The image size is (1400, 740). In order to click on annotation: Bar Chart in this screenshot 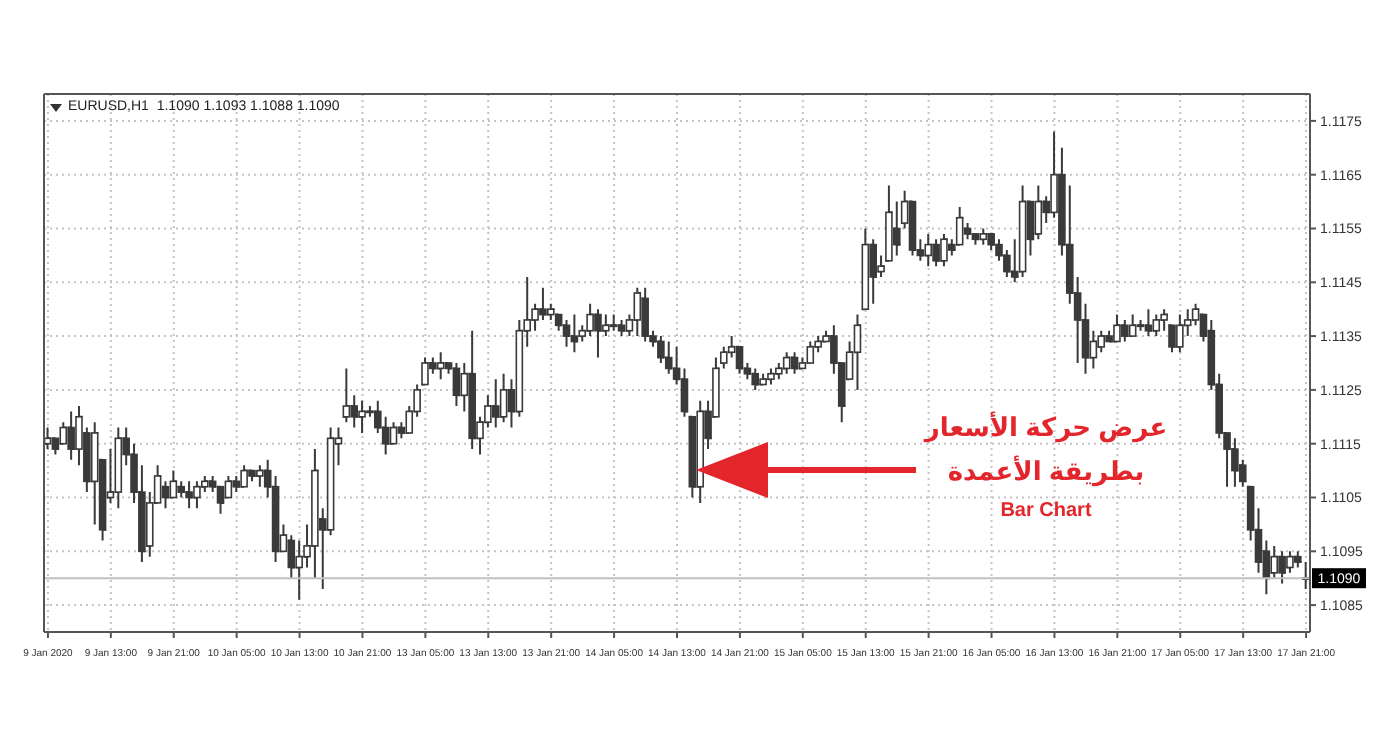, I will do `click(1046, 512)`.